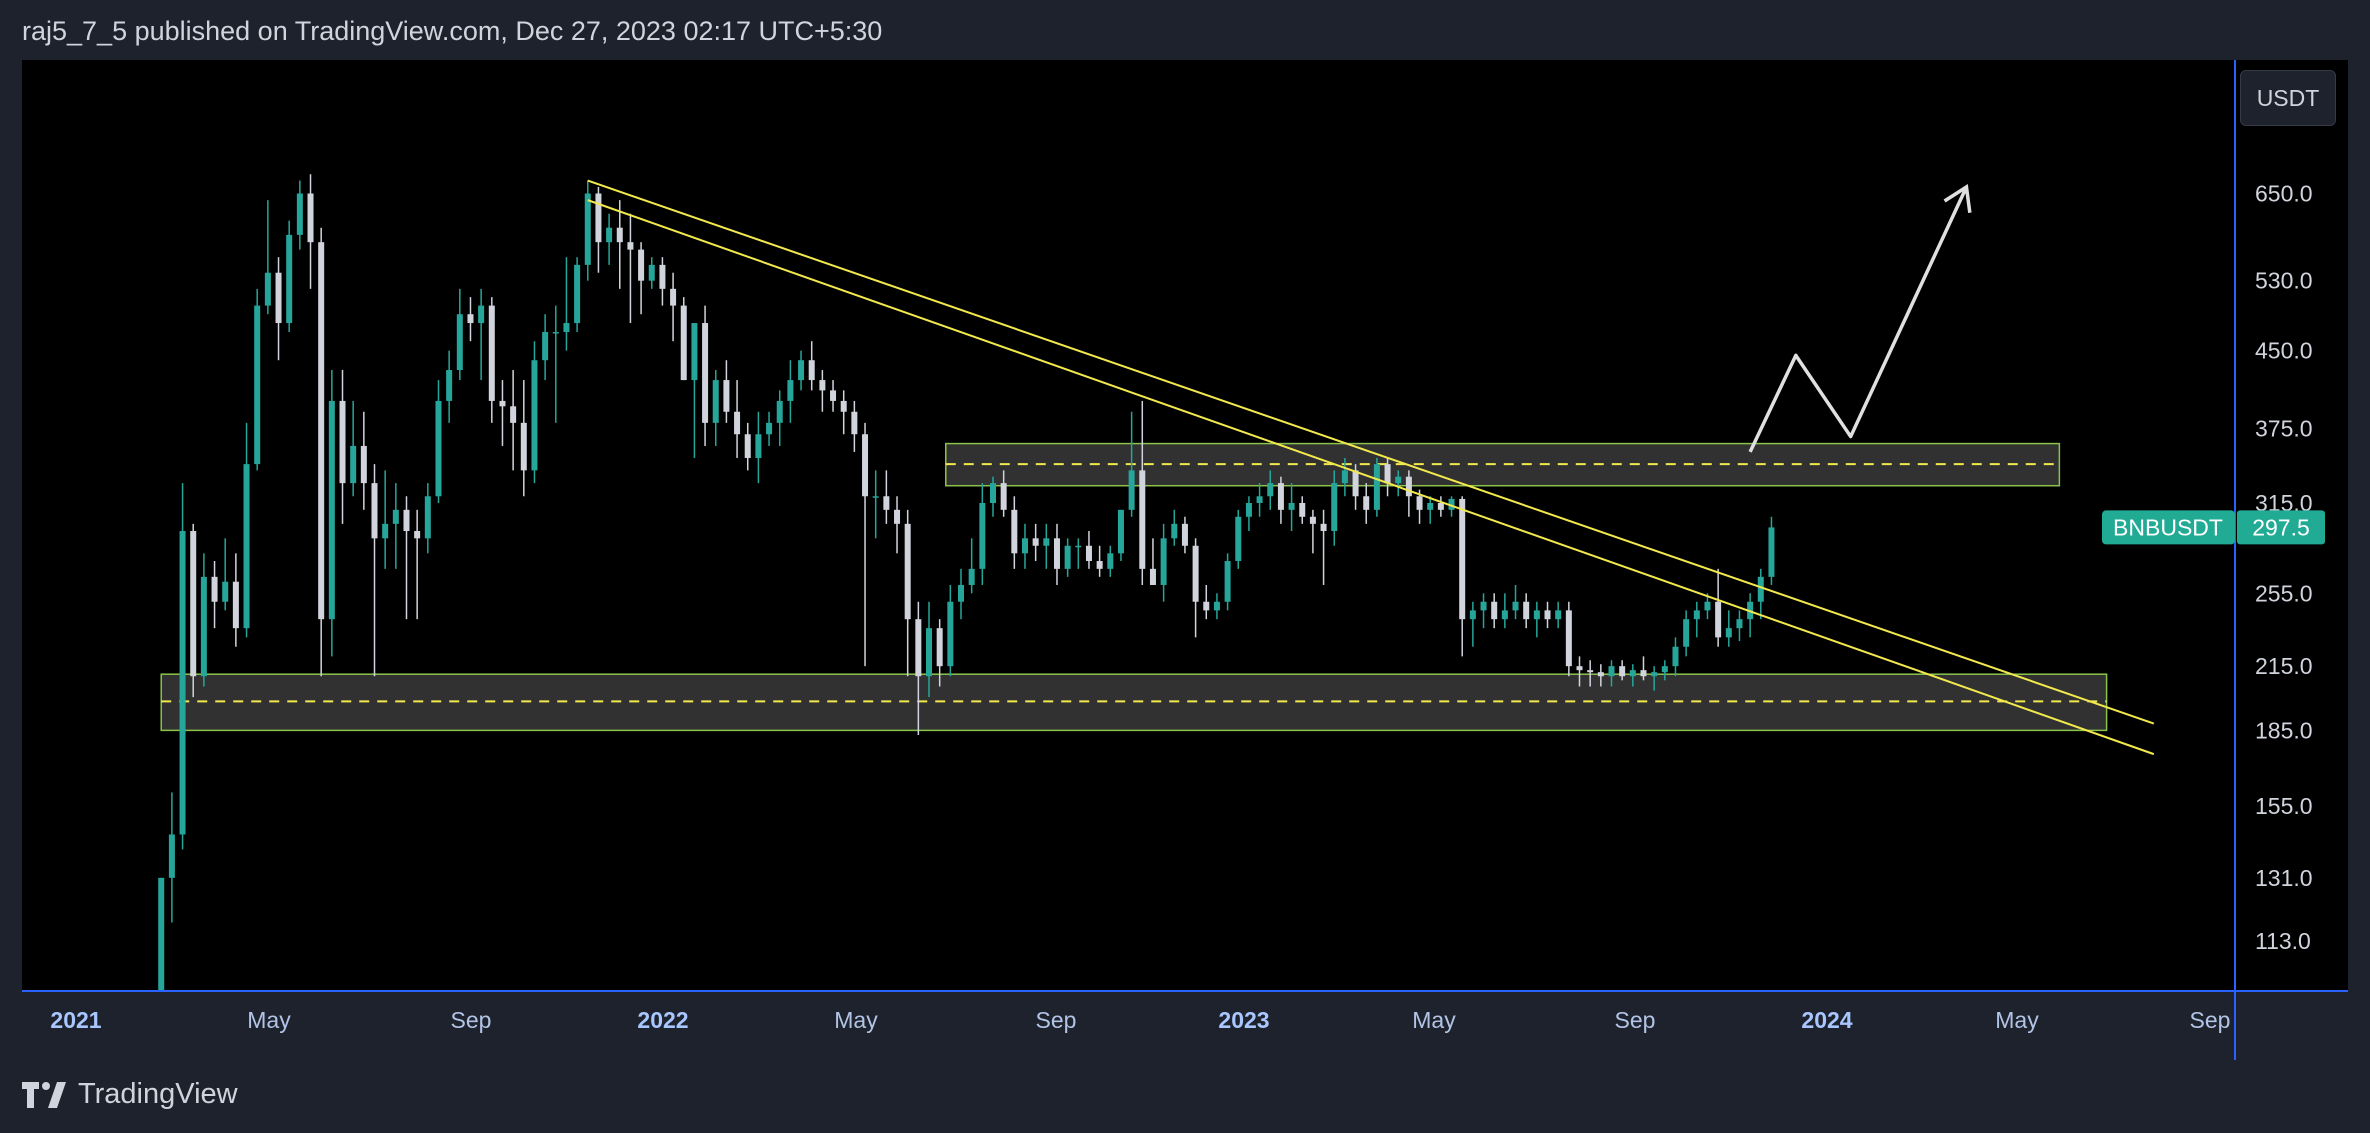  What do you see at coordinates (2281, 527) in the screenshot?
I see `last-price-label: 297.5` at bounding box center [2281, 527].